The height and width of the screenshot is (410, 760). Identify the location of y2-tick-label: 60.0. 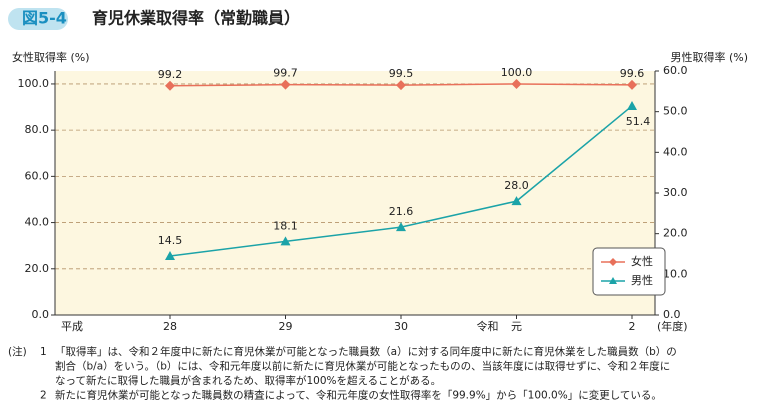
(675, 70).